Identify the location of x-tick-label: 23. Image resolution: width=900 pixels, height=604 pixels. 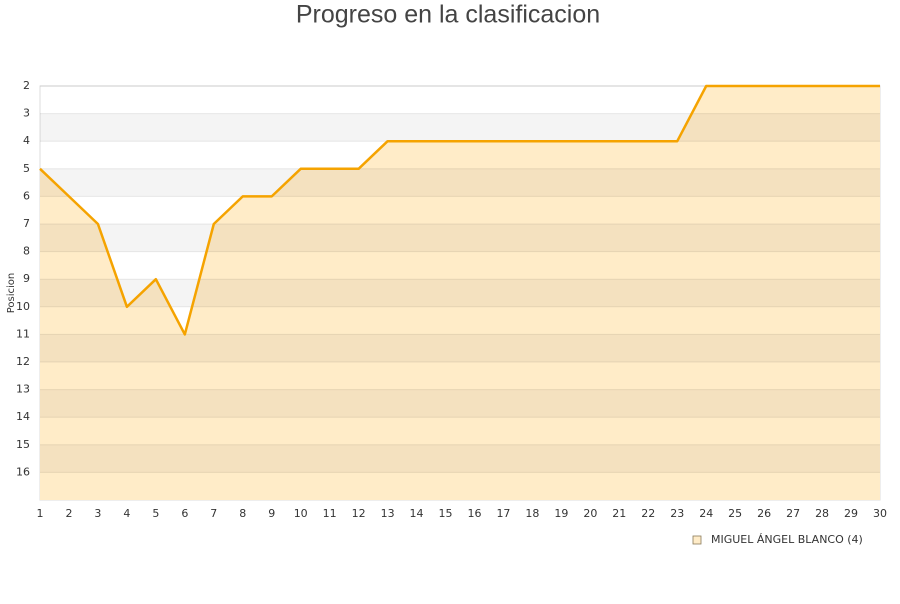
(677, 513).